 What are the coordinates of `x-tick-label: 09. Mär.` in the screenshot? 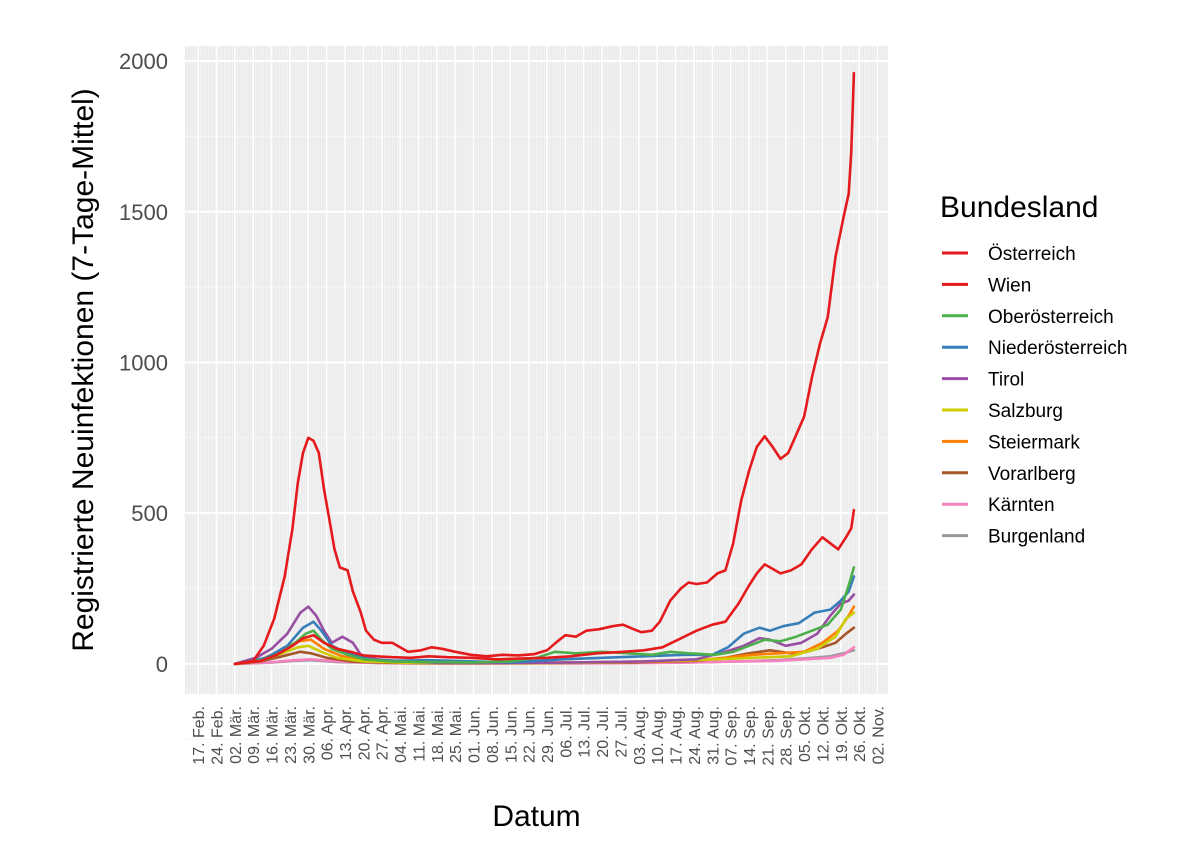 It's located at (254, 735).